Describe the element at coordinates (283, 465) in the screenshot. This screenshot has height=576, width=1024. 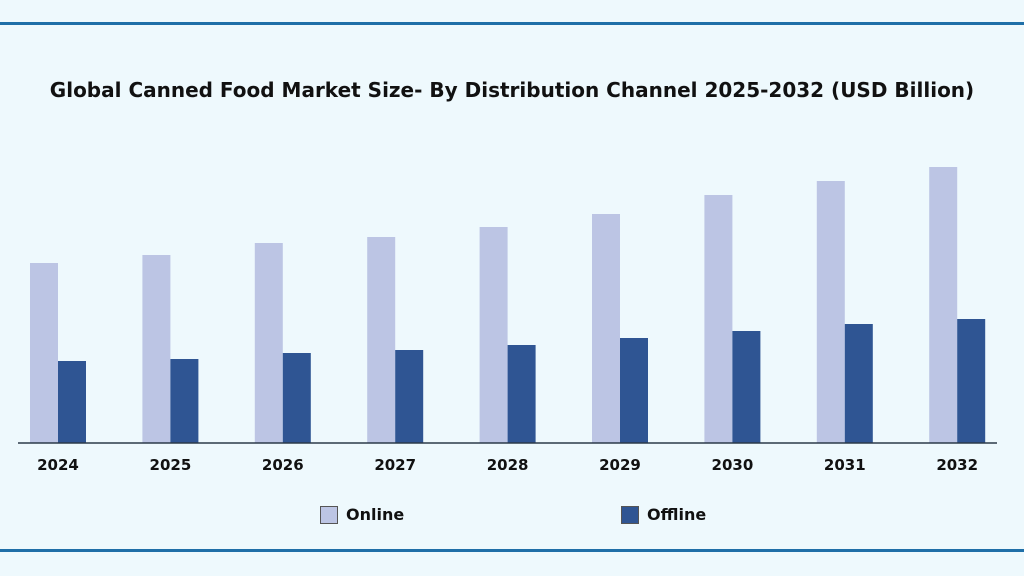
I see `x-tick-label-2026: 2026` at that location.